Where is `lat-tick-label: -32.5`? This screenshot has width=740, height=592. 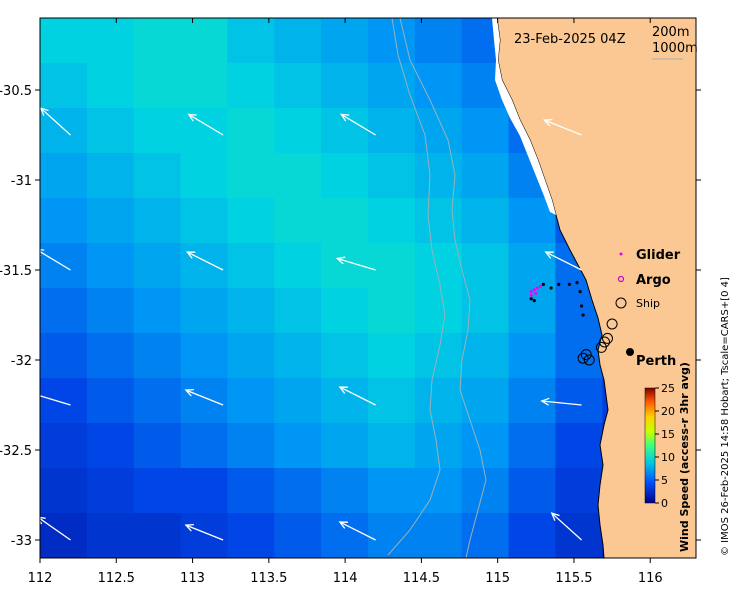 lat-tick-label: -32.5 is located at coordinates (16, 451).